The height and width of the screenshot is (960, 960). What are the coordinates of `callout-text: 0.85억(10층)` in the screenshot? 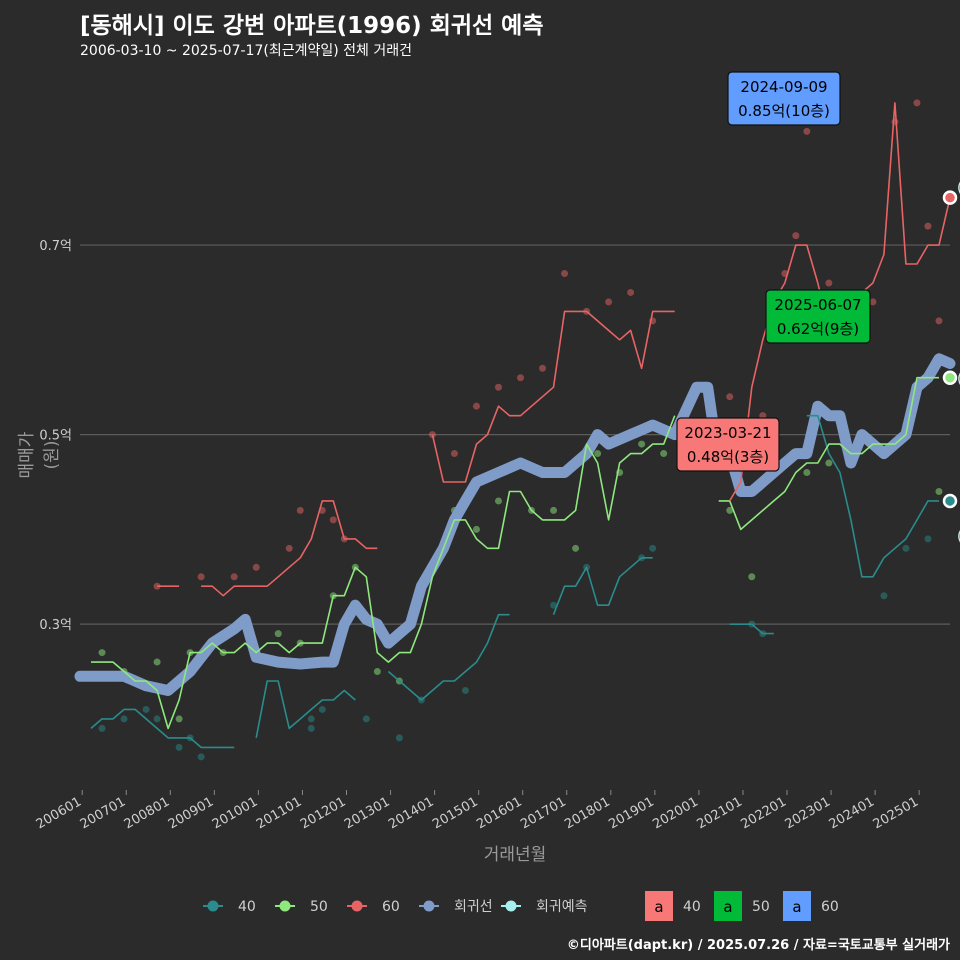 It's located at (784, 111).